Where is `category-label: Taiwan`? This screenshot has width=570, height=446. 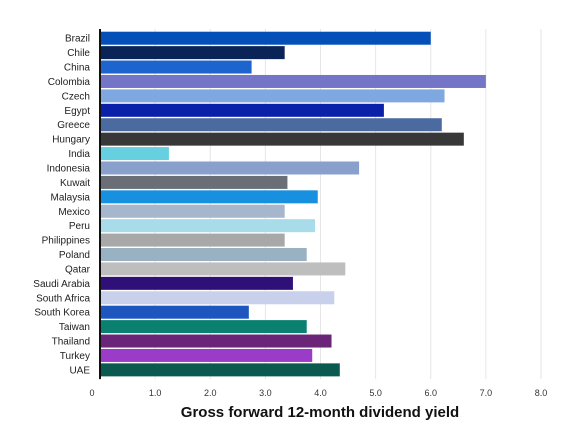 category-label: Taiwan is located at coordinates (74, 327).